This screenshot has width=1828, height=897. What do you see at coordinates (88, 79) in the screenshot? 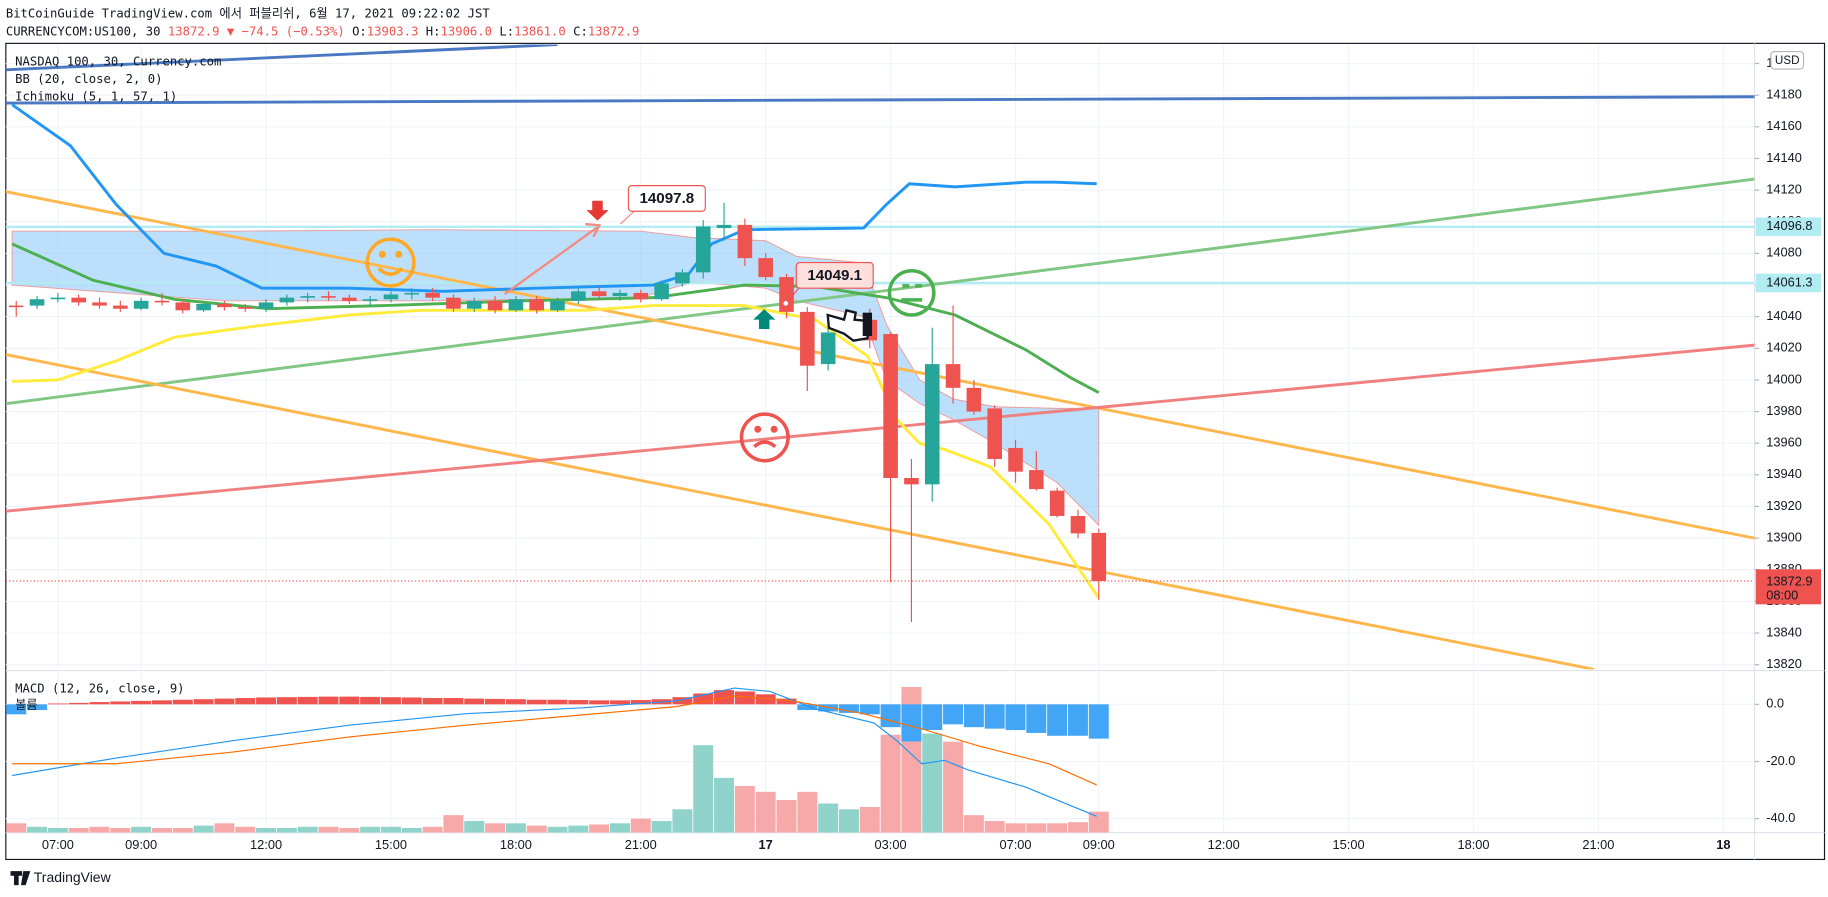
I see `legend-entry: BB (20, close, 2, 0)` at bounding box center [88, 79].